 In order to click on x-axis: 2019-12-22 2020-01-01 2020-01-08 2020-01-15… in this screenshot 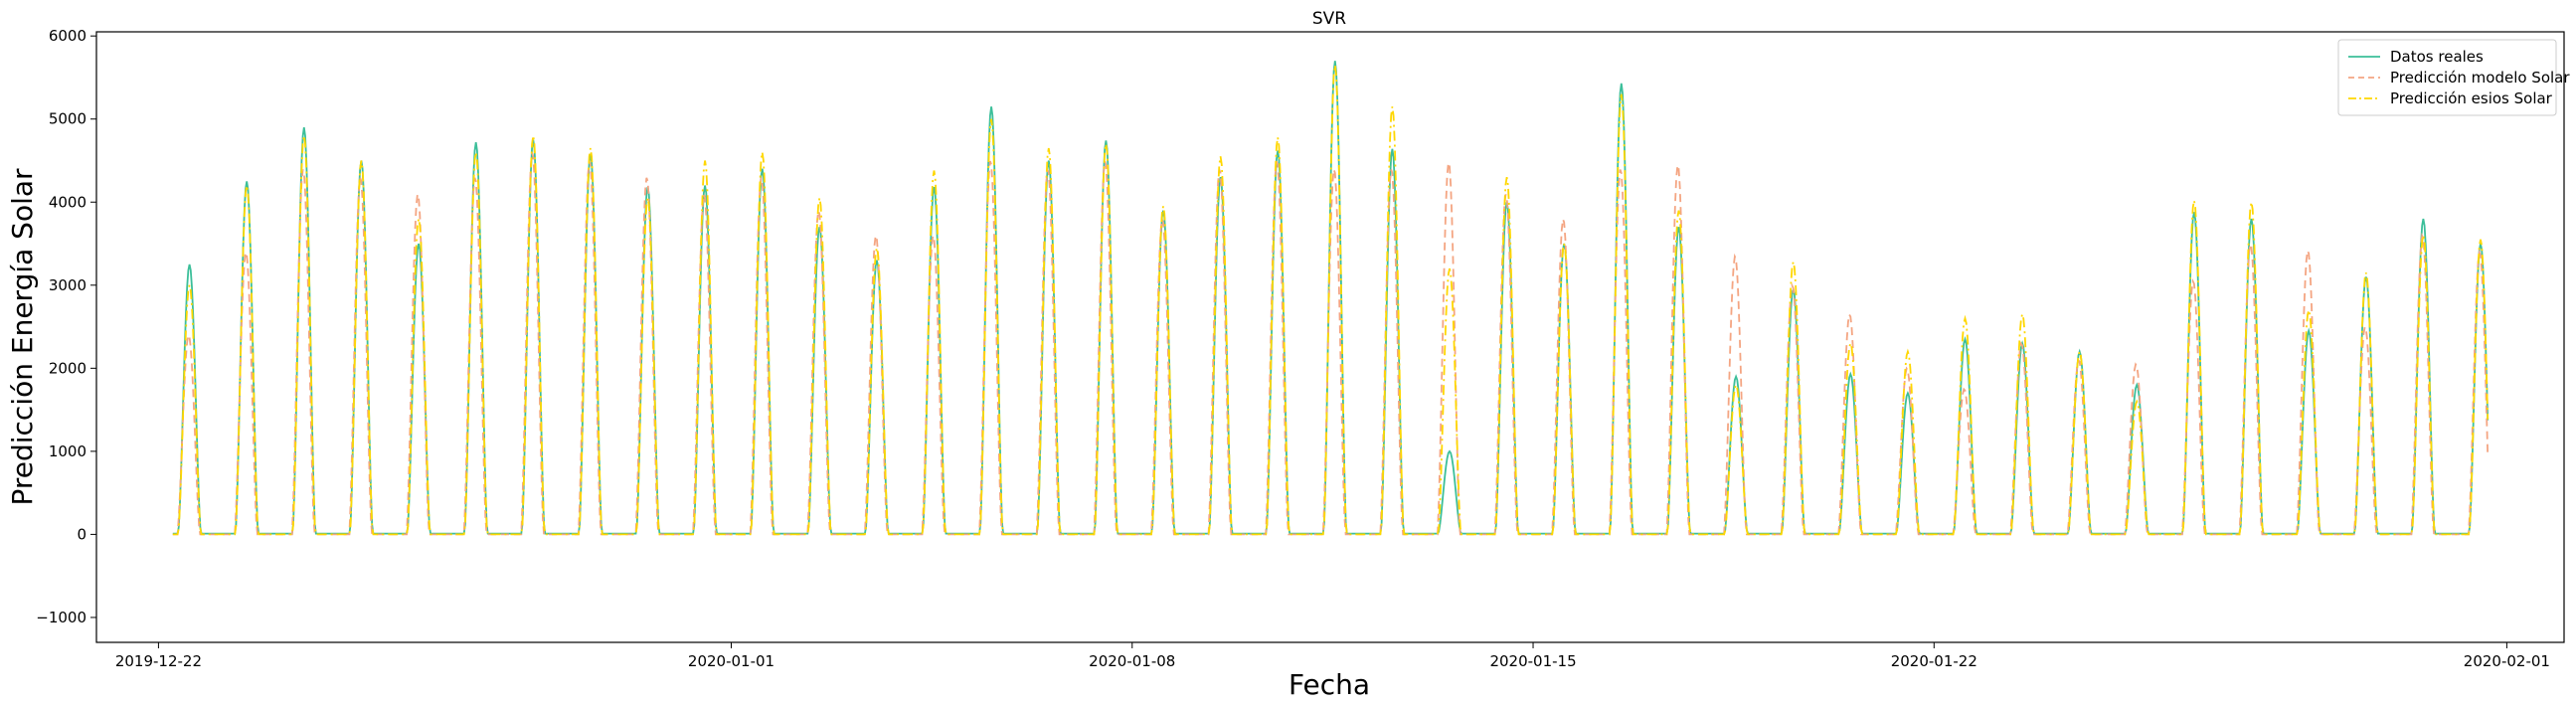, I will do `click(1332, 656)`.